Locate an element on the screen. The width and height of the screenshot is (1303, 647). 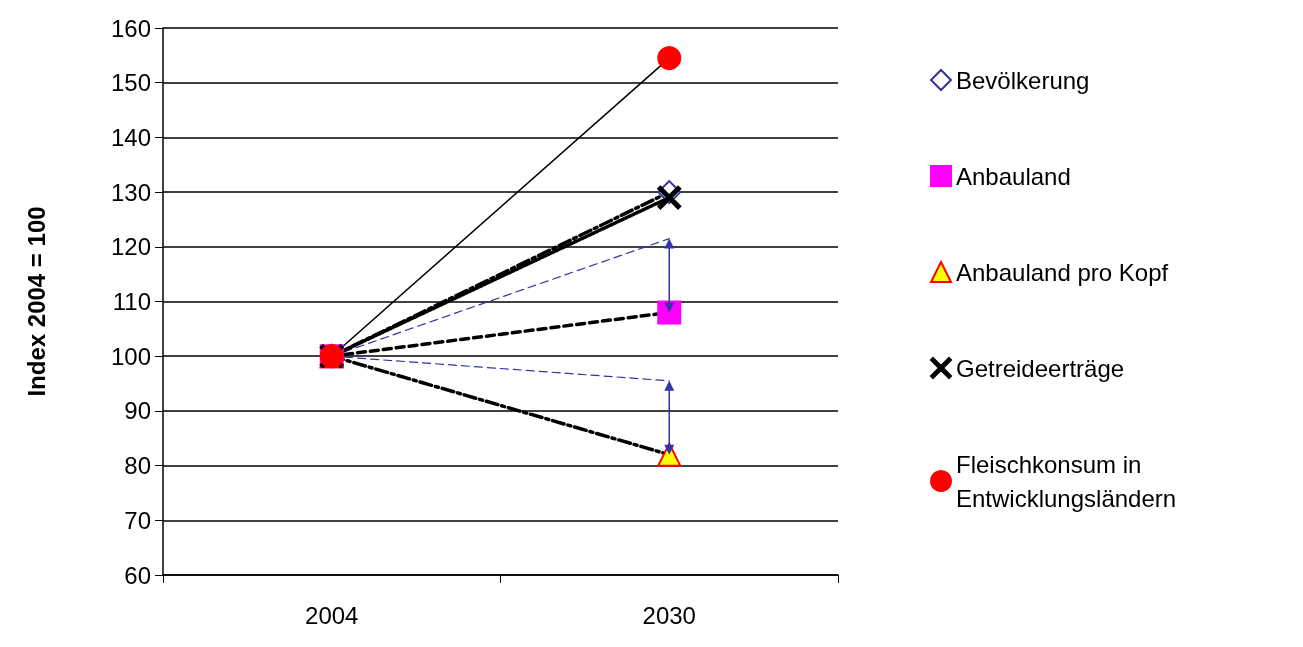
y-tick-label: 60 is located at coordinates (137, 575).